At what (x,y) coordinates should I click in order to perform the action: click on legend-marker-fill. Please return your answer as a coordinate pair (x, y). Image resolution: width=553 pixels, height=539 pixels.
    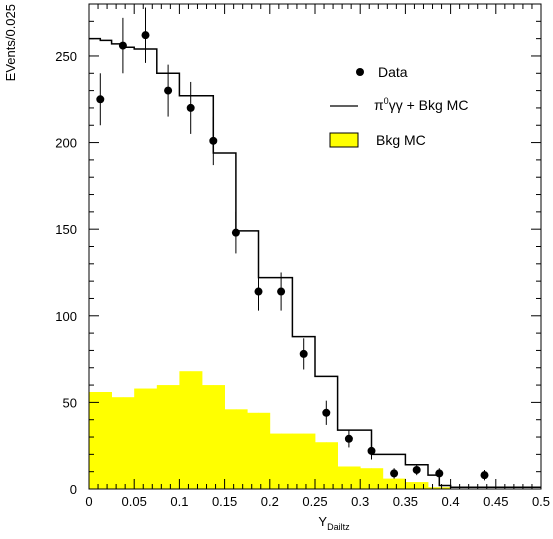
    Looking at the image, I should click on (344, 140).